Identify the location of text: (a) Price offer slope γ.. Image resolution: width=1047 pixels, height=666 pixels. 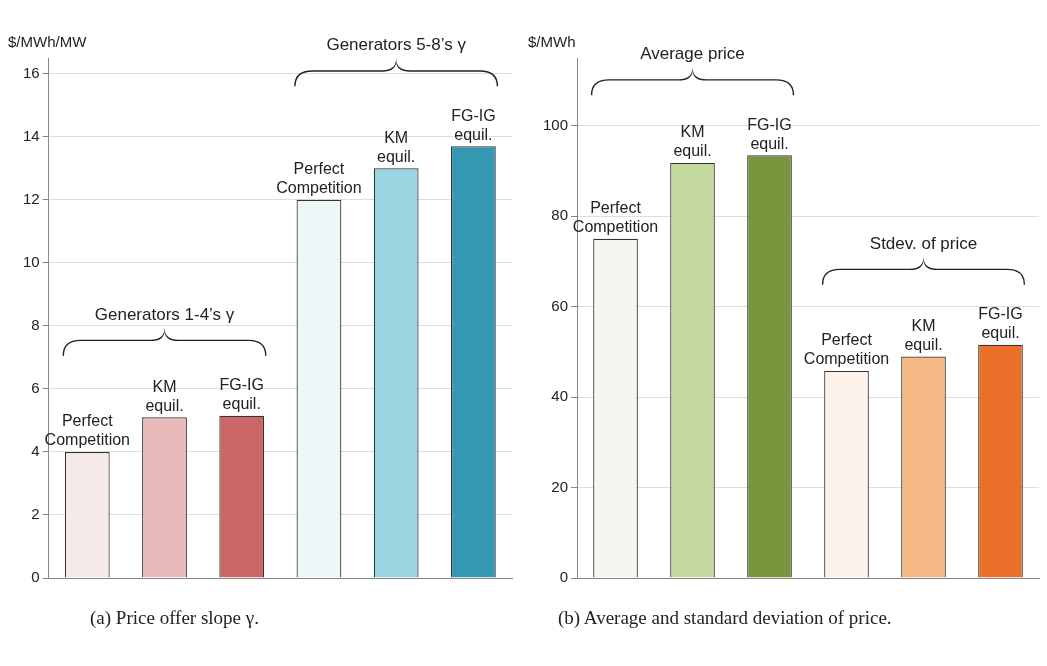
(175, 617).